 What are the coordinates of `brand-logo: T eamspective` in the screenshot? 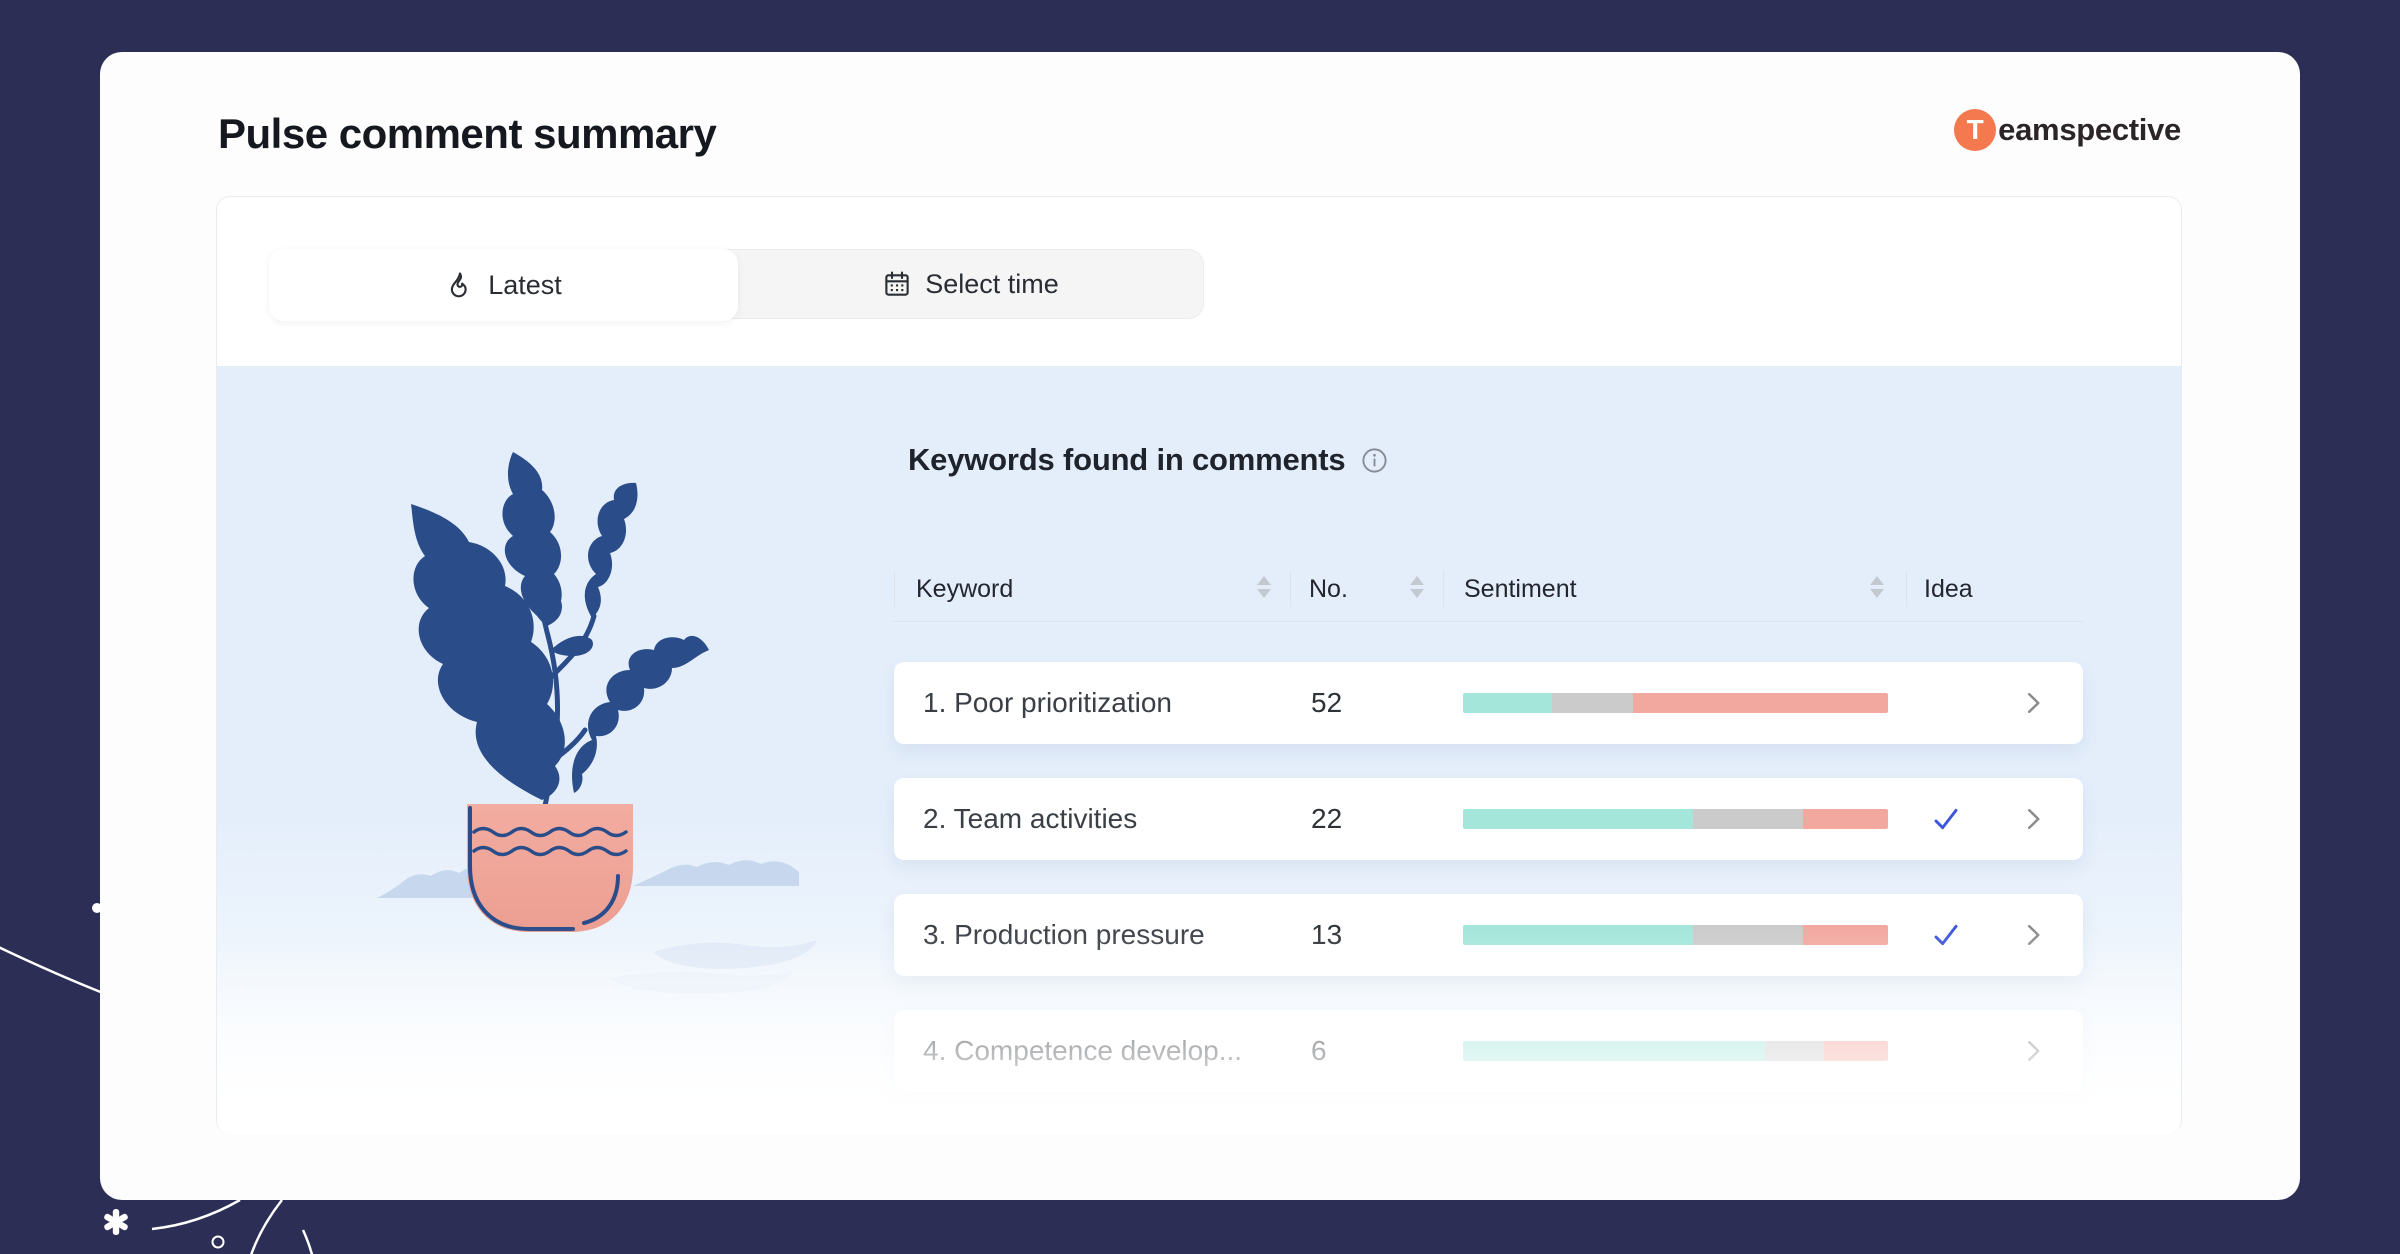 It's located at (2067, 130).